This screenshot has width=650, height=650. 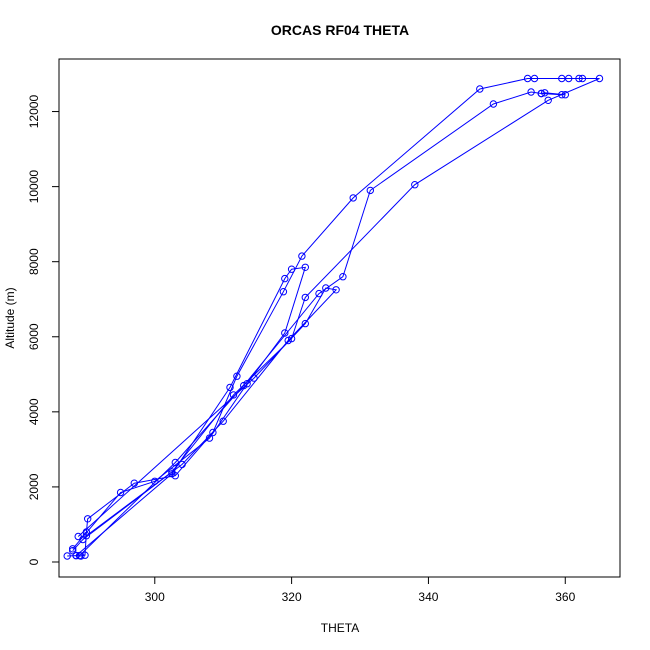 I want to click on y-tick-label-1: 2000, so click(x=34, y=486).